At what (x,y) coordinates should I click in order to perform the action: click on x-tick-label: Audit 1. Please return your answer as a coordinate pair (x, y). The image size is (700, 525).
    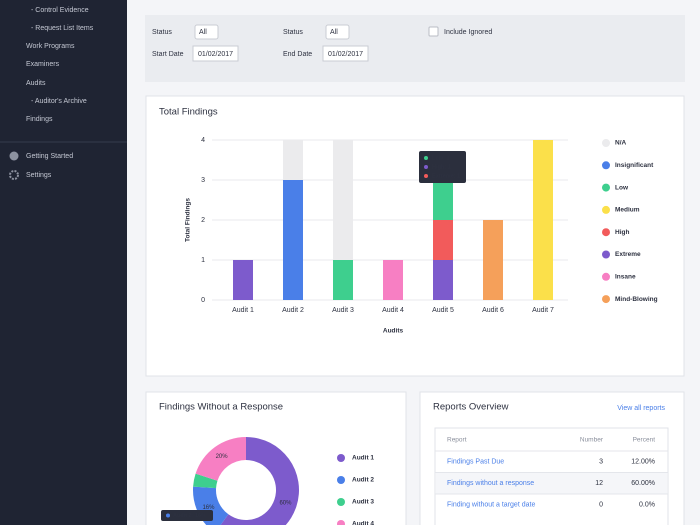
    Looking at the image, I should click on (243, 310).